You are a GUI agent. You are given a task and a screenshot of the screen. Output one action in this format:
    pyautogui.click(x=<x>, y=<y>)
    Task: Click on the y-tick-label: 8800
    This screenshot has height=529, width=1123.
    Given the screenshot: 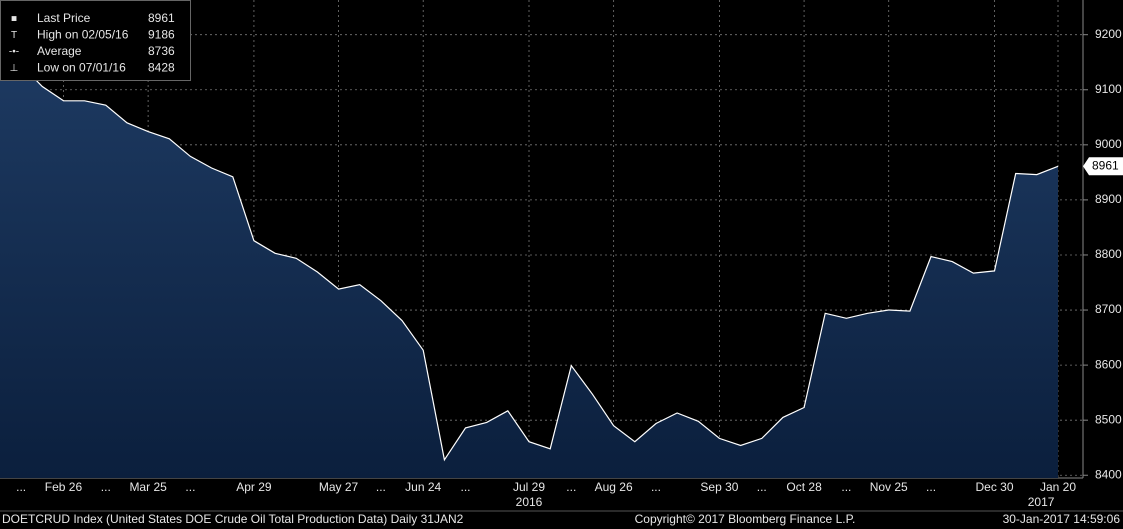 What is the action you would take?
    pyautogui.click(x=1108, y=254)
    